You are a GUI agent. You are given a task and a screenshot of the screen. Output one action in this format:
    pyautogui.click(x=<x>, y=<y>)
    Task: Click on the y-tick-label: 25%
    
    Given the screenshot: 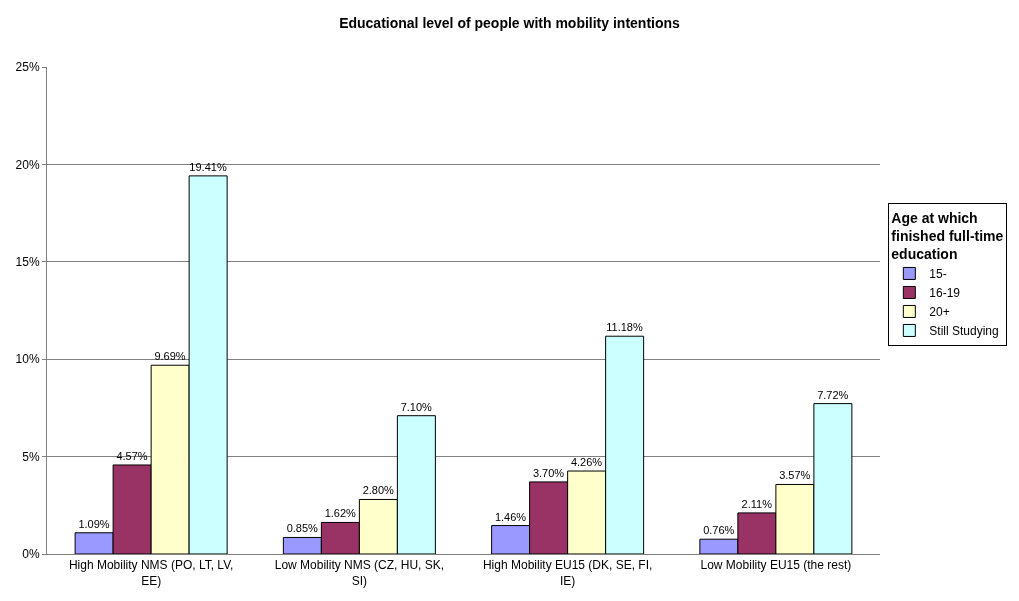 What is the action you would take?
    pyautogui.click(x=27, y=67)
    